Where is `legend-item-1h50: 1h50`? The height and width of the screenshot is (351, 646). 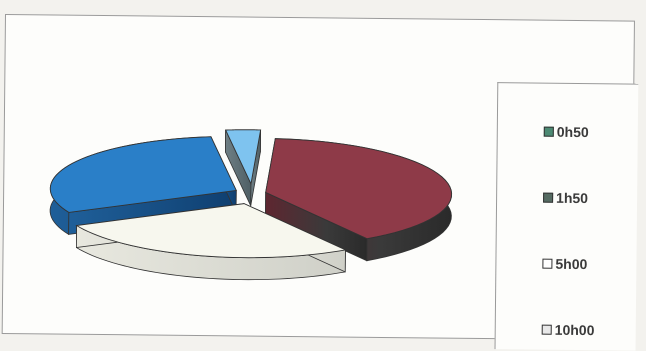
legend-item-1h50: 1h50 is located at coordinates (565, 198).